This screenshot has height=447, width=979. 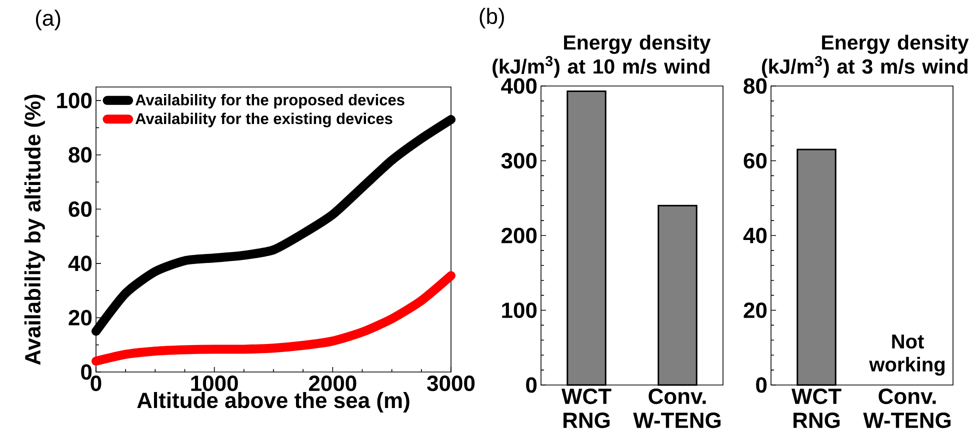 What do you see at coordinates (451, 384) in the screenshot?
I see `x-tick-label: 3000` at bounding box center [451, 384].